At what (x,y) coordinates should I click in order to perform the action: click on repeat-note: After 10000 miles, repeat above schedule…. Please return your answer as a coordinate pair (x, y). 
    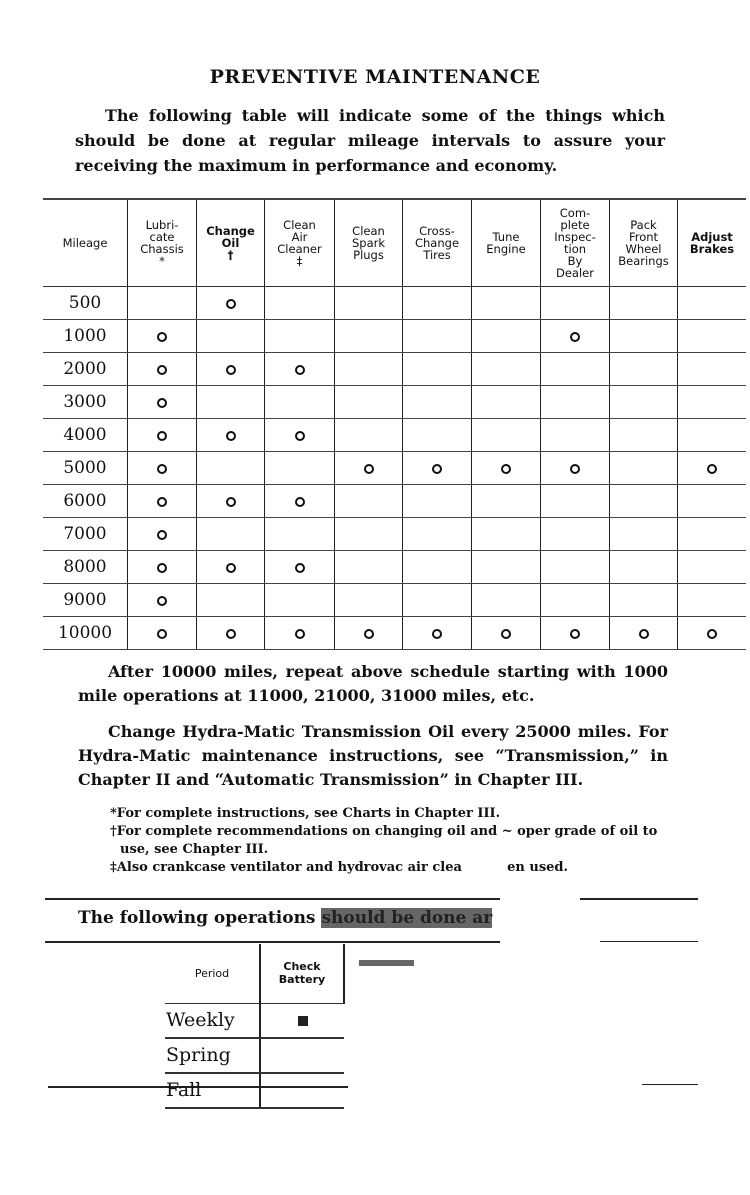
    Looking at the image, I should click on (373, 683).